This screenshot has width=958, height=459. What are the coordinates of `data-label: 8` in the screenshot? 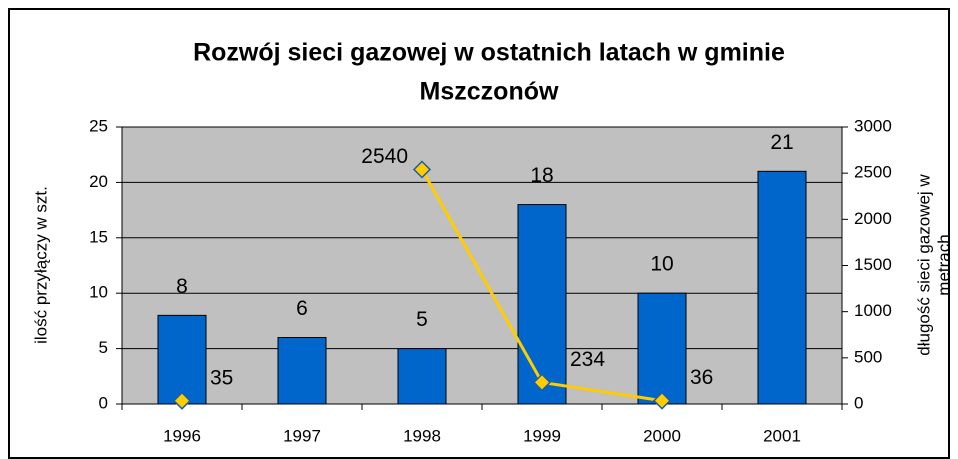 It's located at (182, 286).